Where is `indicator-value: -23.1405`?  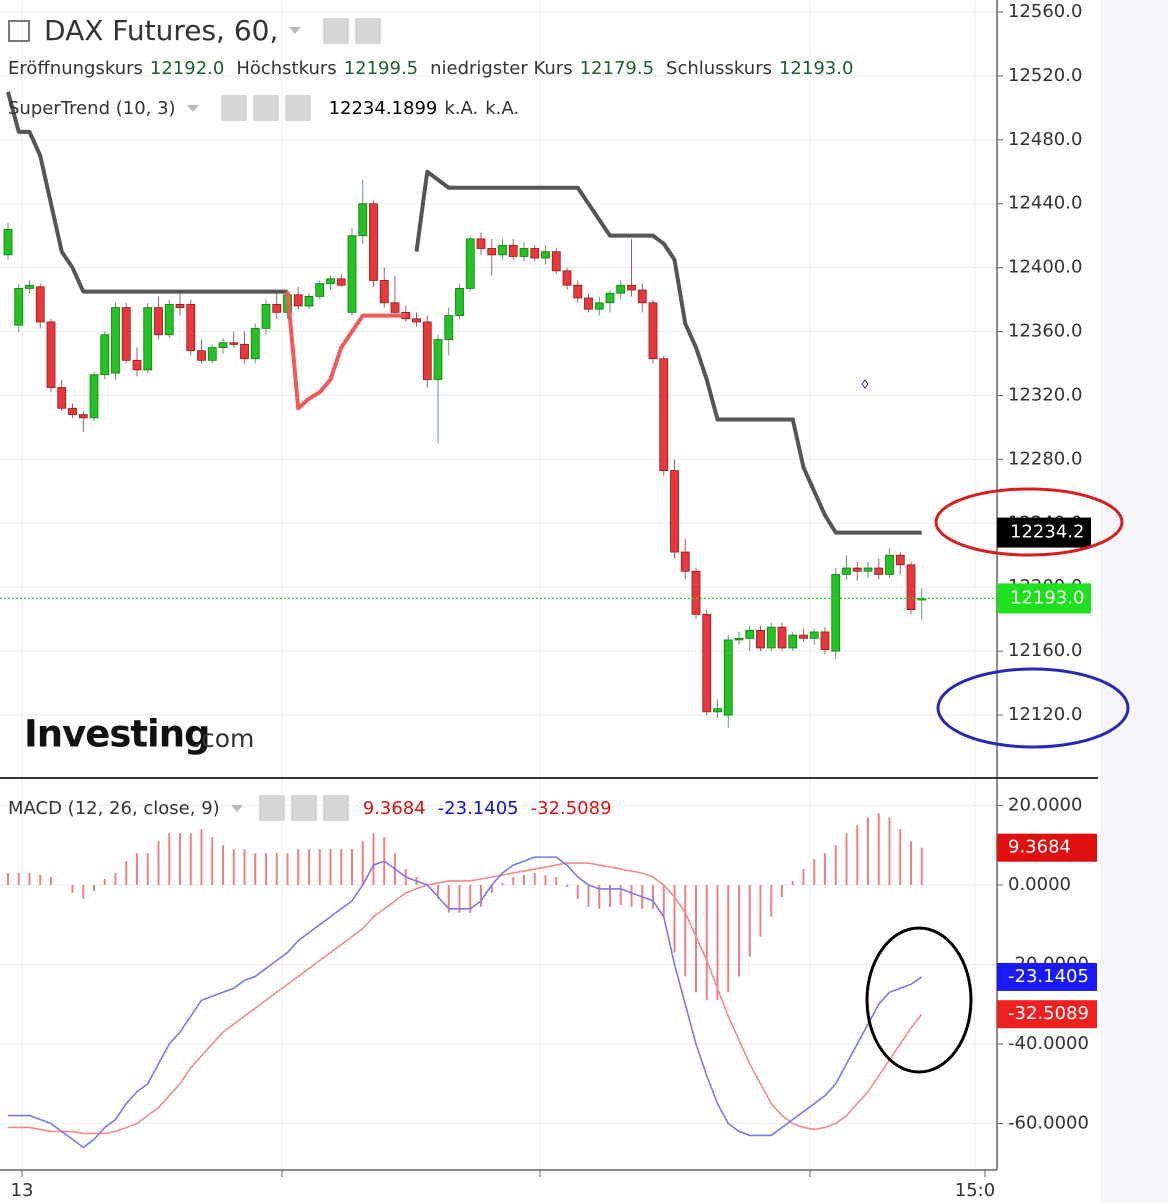 indicator-value: -23.1405 is located at coordinates (478, 808).